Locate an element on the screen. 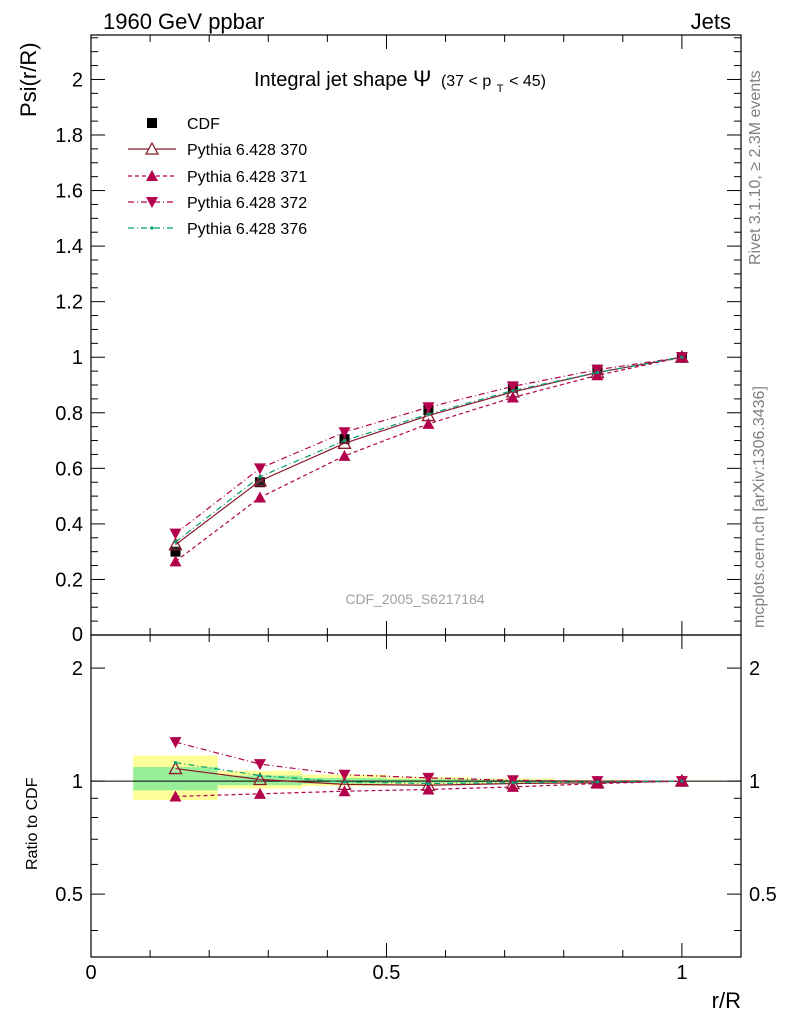 The width and height of the screenshot is (786, 1024). main-series-group is located at coordinates (429, 458).